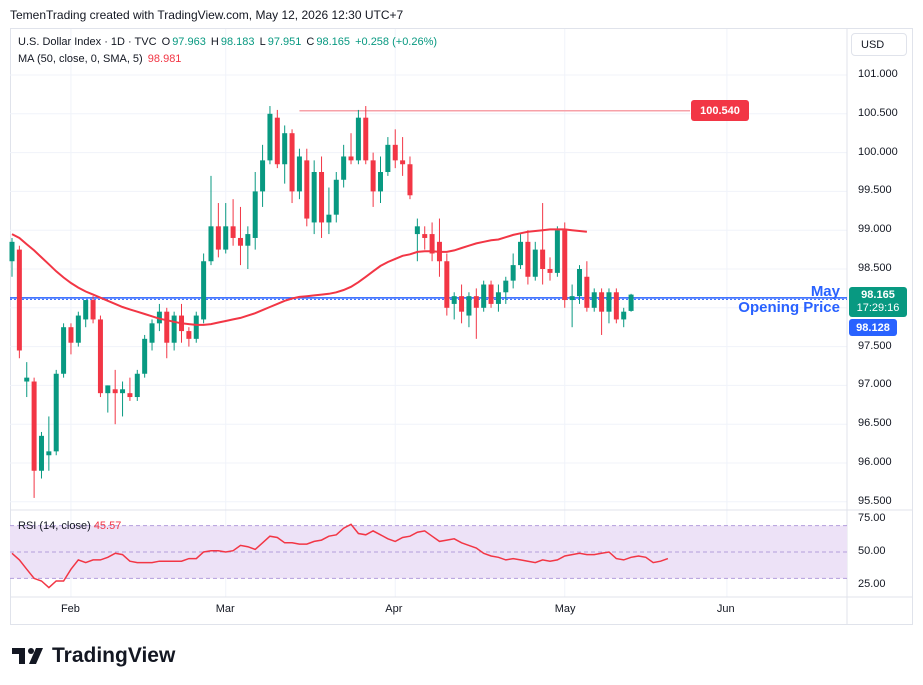 This screenshot has height=685, width=923. Describe the element at coordinates (107, 526) in the screenshot. I see `rsi-value: 45.57` at that location.